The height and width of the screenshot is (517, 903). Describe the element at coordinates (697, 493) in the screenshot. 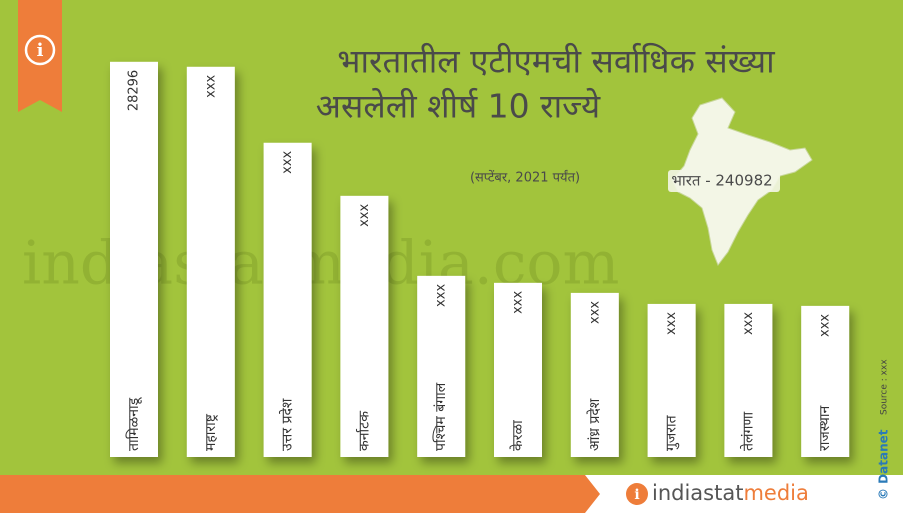

I see `footer-brand-a: indiastat` at that location.